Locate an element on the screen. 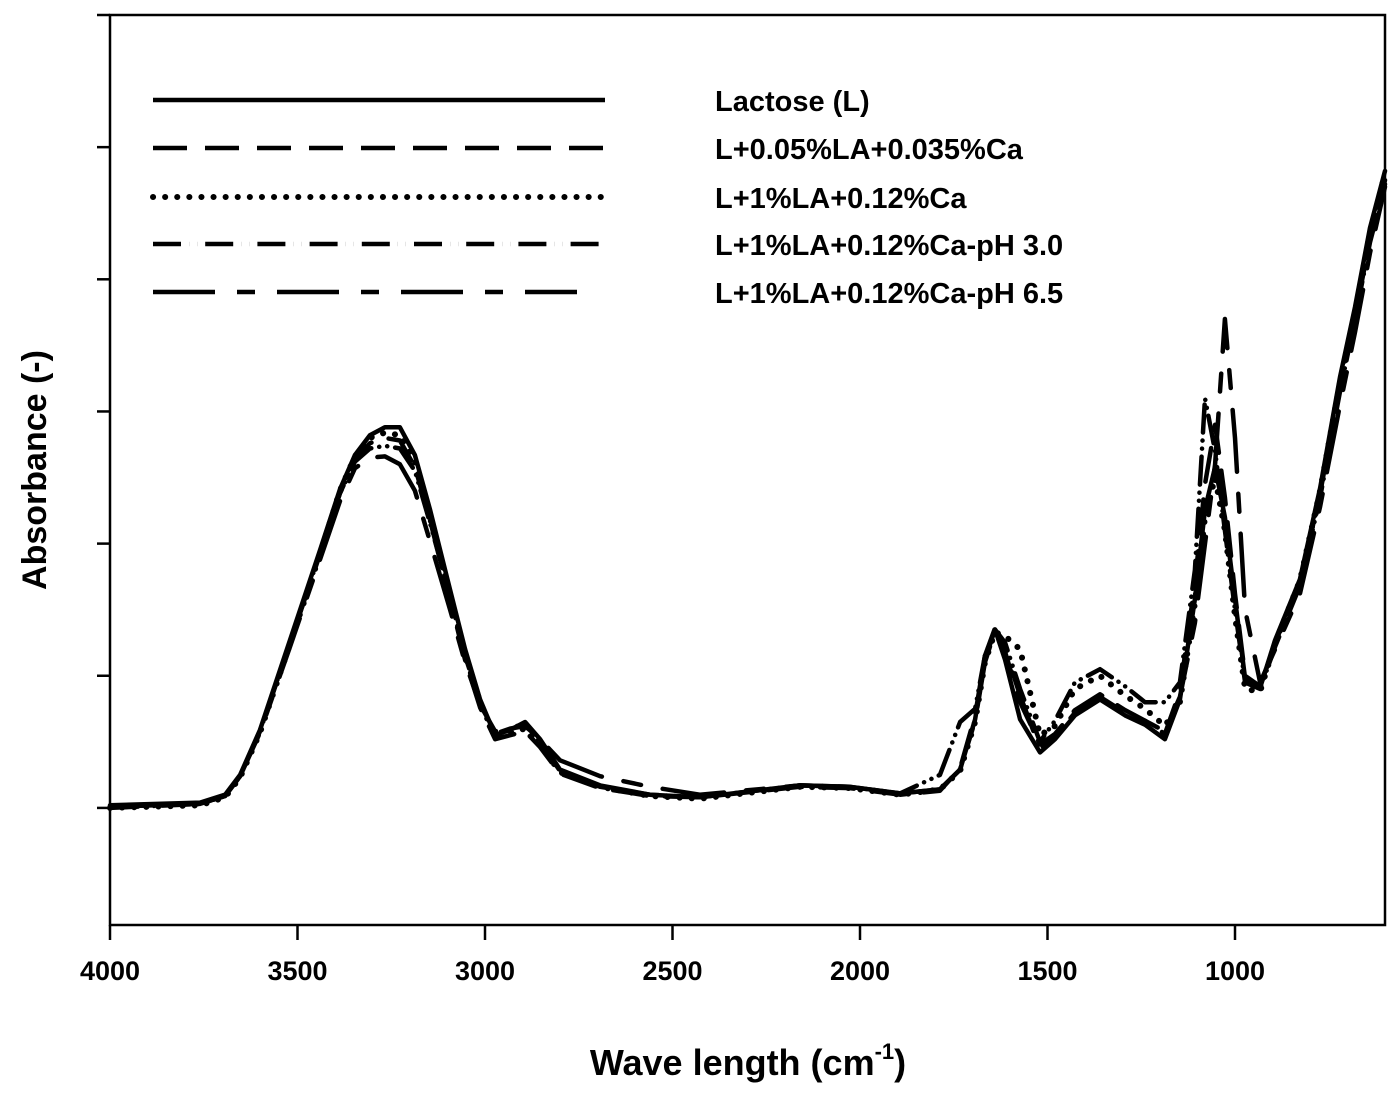 The width and height of the screenshot is (1400, 1098). legend-label: L+0.05%LA+0.035%Ca is located at coordinates (869, 150).